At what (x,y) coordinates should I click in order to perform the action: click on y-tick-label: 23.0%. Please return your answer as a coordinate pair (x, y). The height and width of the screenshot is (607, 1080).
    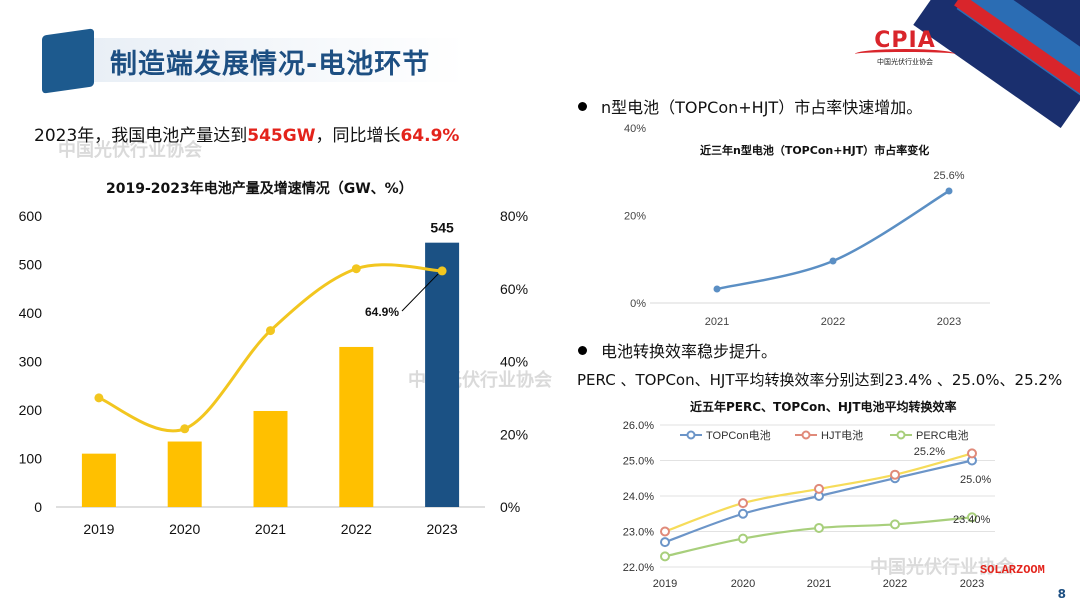
    Looking at the image, I should click on (638, 533).